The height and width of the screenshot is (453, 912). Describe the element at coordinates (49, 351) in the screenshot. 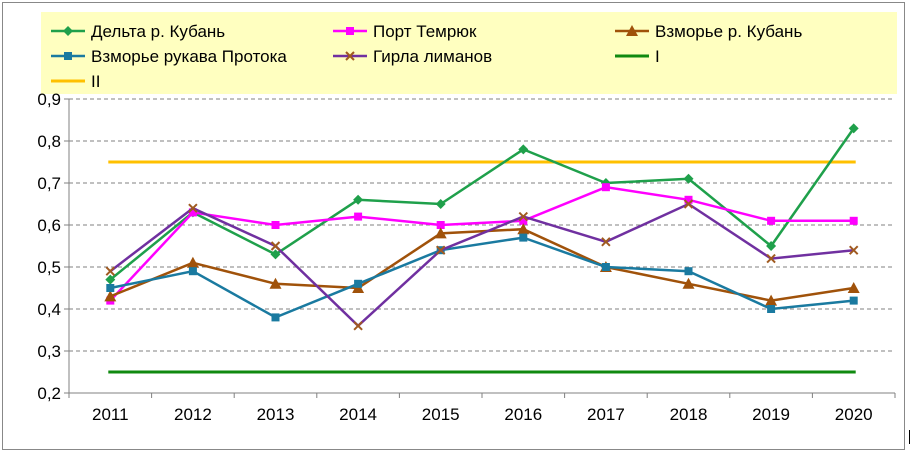

I see `y-tick-label: 0,3` at that location.